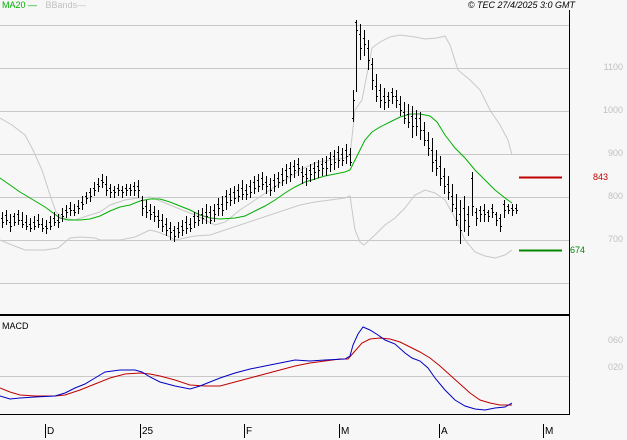  What do you see at coordinates (615, 153) in the screenshot?
I see `price-axis-label: 900` at bounding box center [615, 153].